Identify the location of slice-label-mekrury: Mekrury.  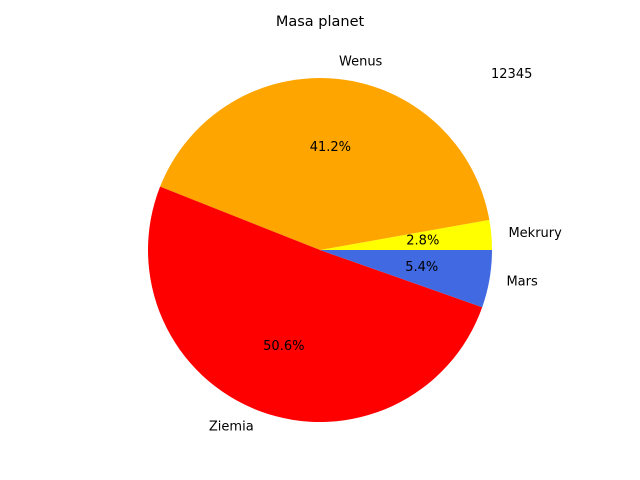
(535, 233).